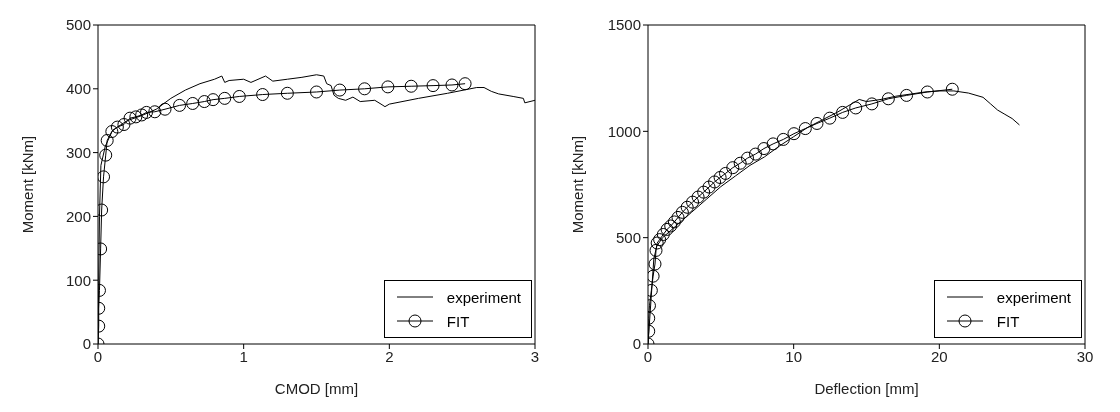  Describe the element at coordinates (794, 356) in the screenshot. I see `x-tick-label: 10` at that location.